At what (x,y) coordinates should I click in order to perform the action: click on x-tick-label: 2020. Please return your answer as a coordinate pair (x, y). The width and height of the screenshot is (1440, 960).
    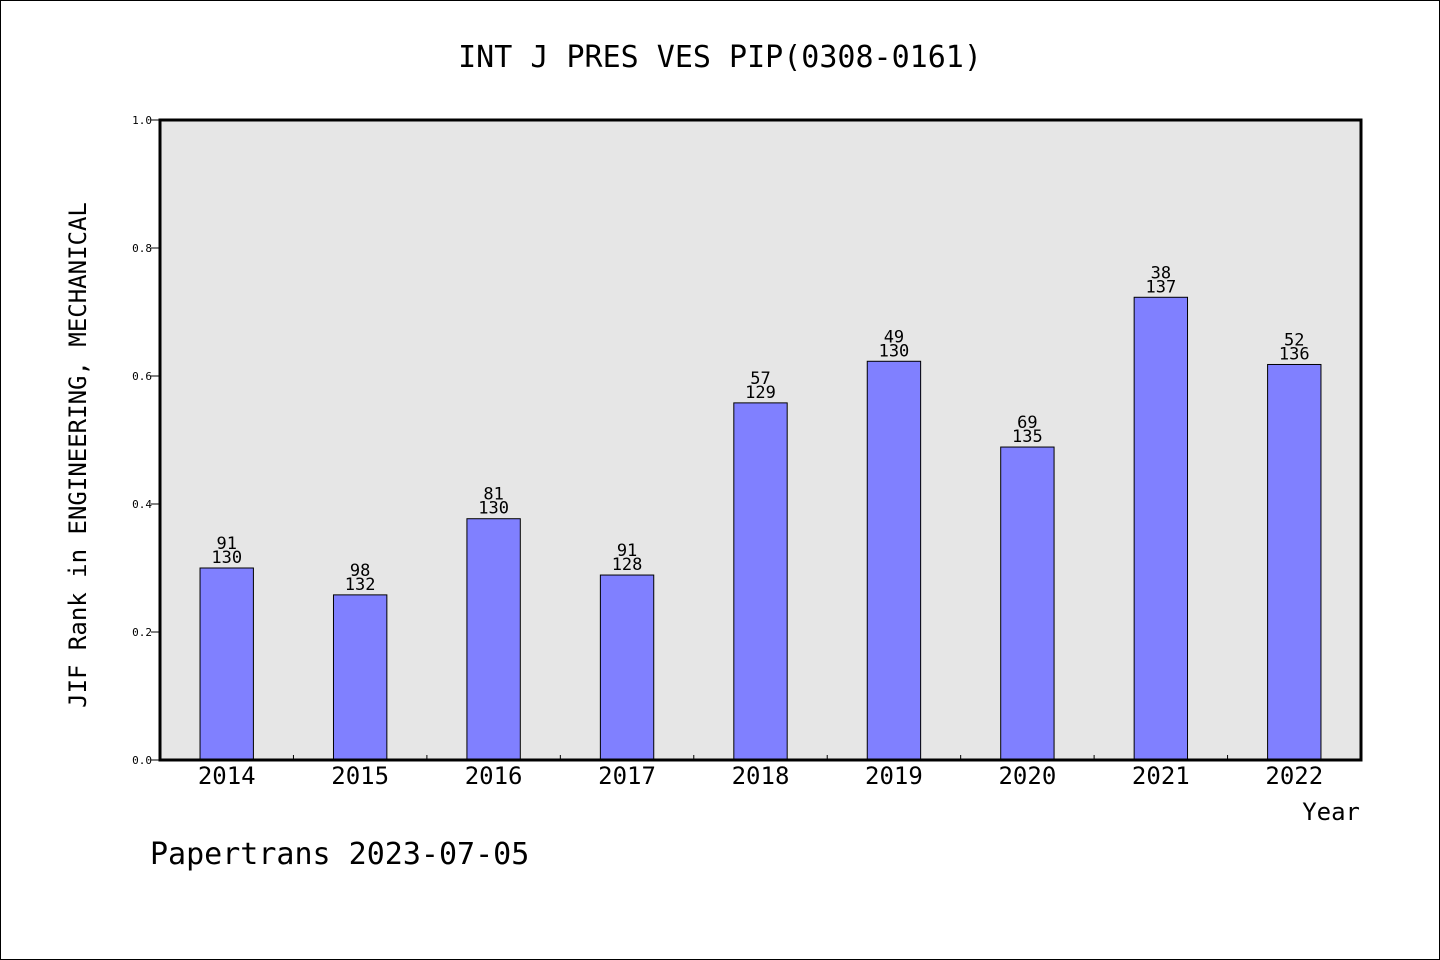
    Looking at the image, I should click on (1027, 776).